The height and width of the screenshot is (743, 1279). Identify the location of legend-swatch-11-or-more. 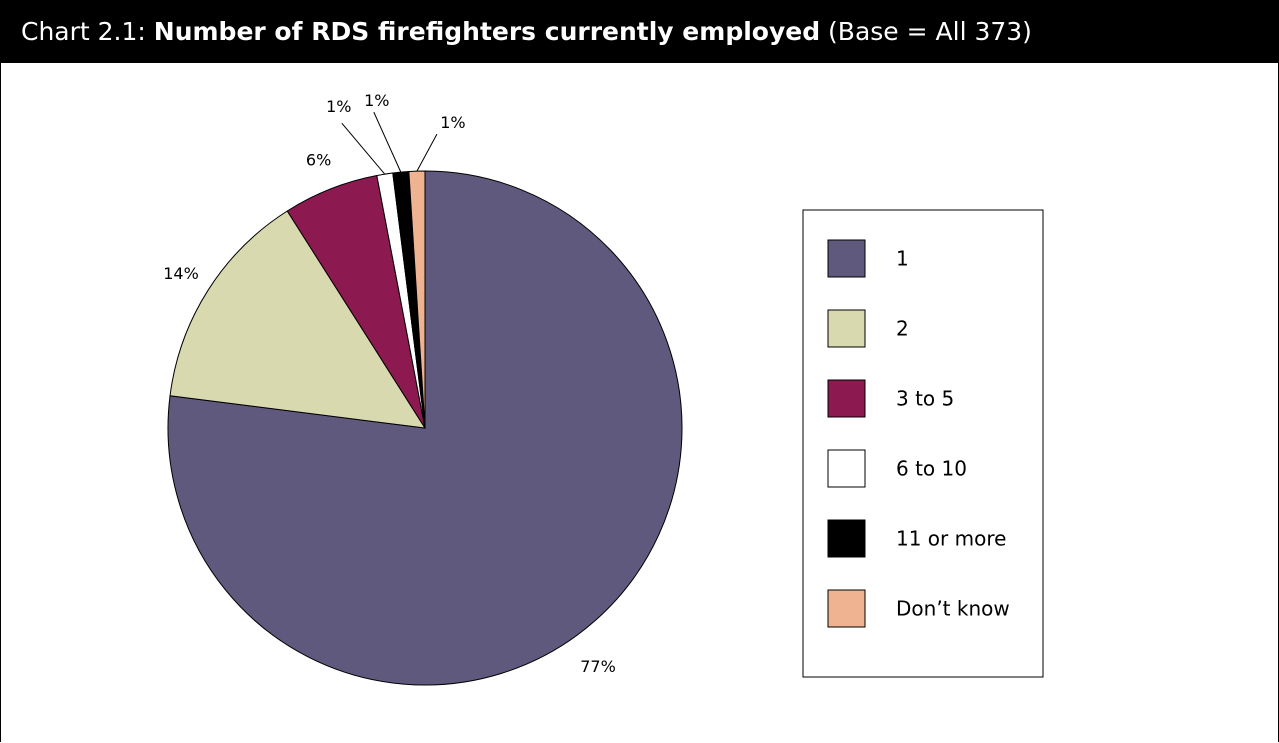
(846, 538).